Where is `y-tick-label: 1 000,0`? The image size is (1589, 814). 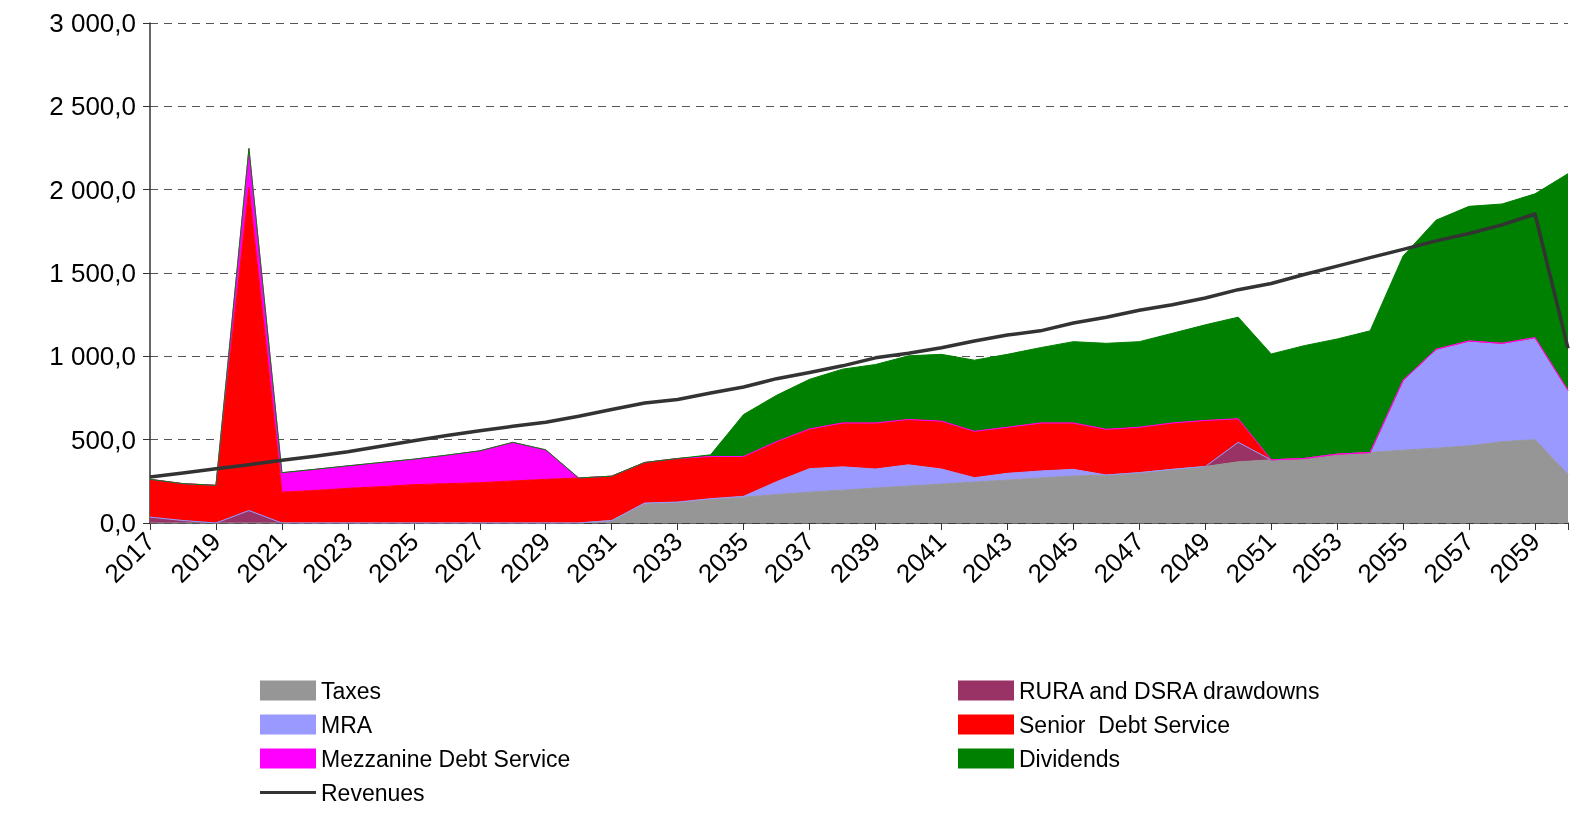
y-tick-label: 1 000,0 is located at coordinates (92, 356).